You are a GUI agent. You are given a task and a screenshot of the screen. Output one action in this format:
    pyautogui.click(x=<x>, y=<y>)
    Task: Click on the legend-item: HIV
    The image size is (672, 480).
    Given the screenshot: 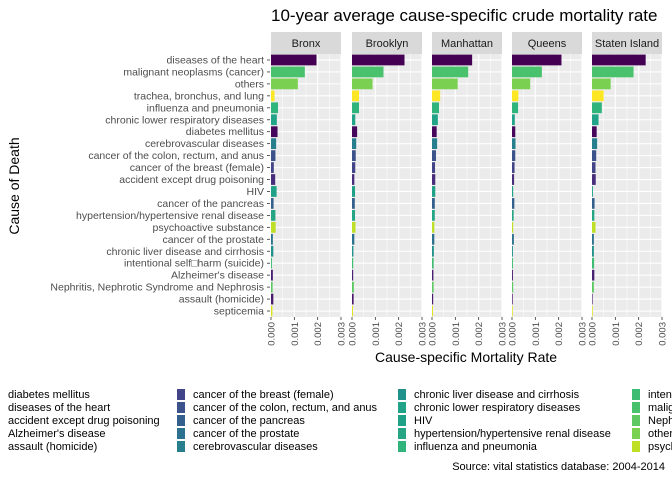 What is the action you would take?
    pyautogui.click(x=415, y=421)
    